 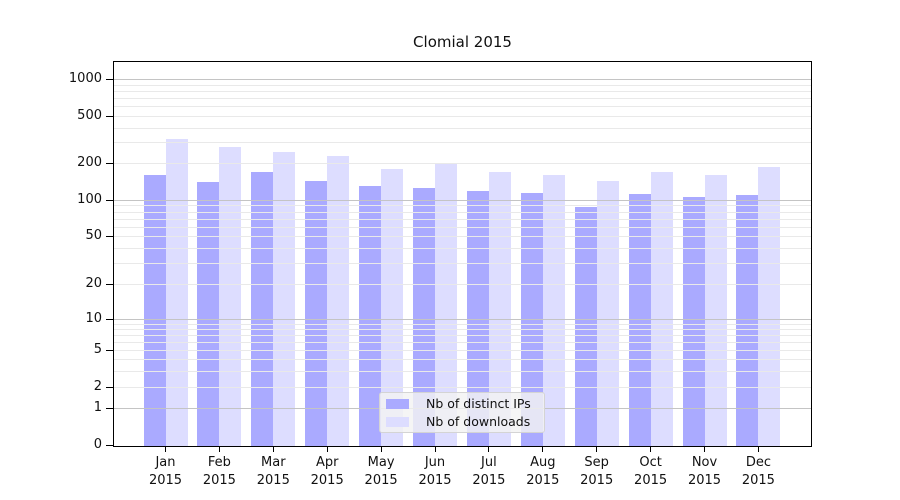 I want to click on x-tick-label-mar: Mar 2015, so click(x=273, y=471).